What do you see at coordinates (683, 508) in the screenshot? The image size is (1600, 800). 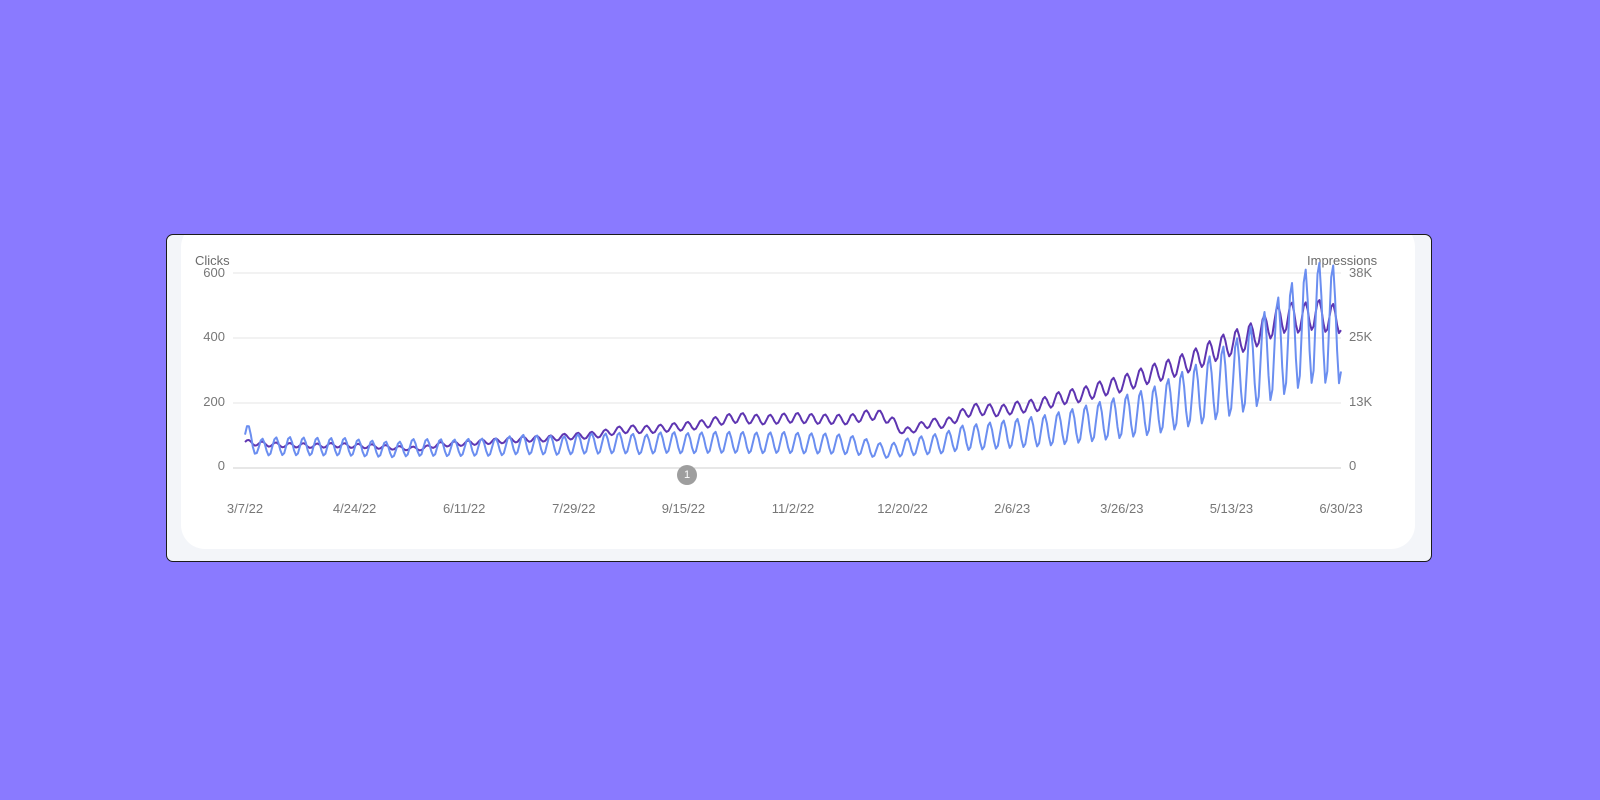 I see `x-tick-label: 9/15/22` at bounding box center [683, 508].